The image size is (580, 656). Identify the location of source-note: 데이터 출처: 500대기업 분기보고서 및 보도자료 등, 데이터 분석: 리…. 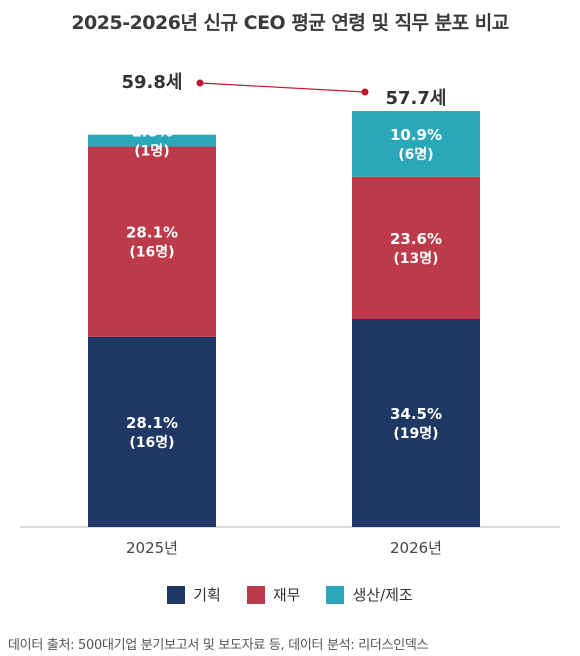
(218, 645).